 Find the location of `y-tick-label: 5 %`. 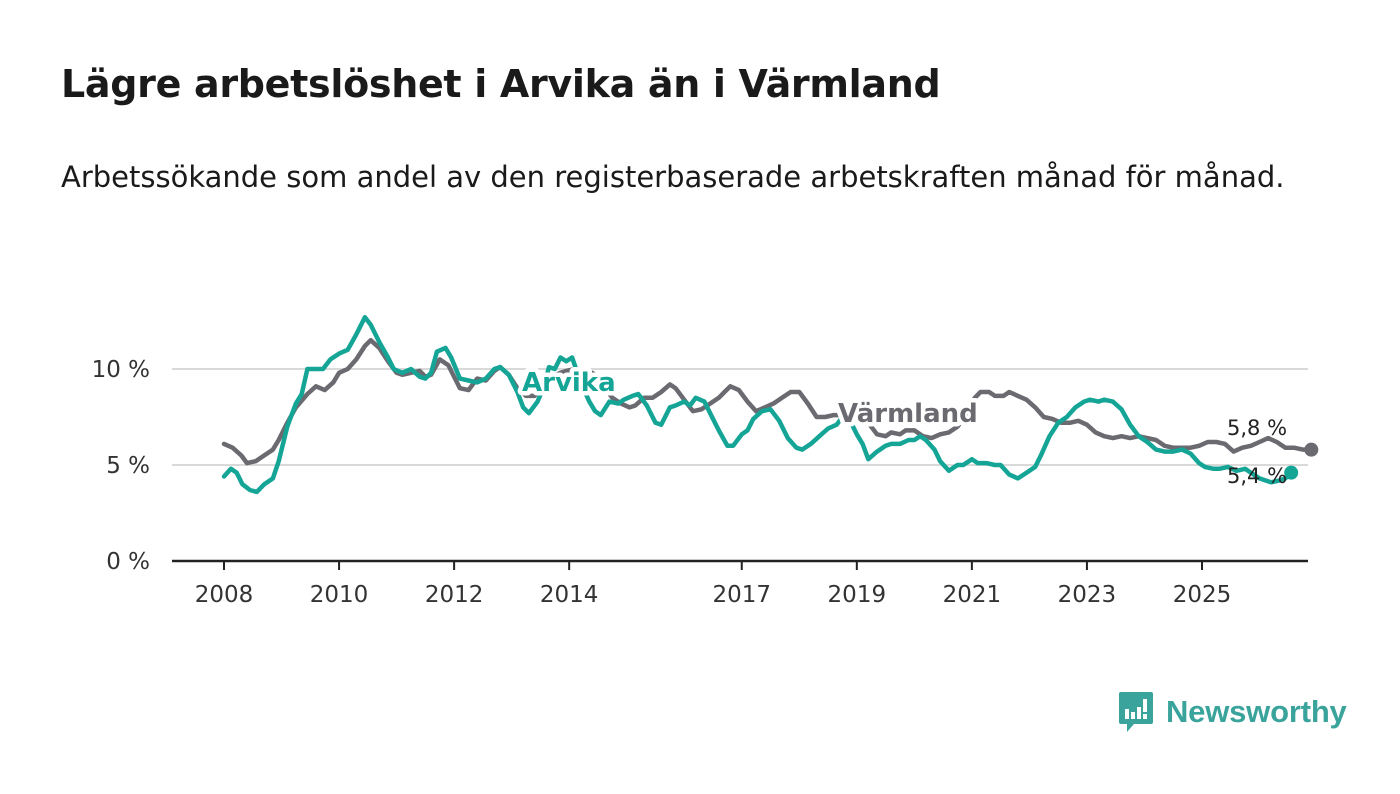

y-tick-label: 5 % is located at coordinates (128, 466).